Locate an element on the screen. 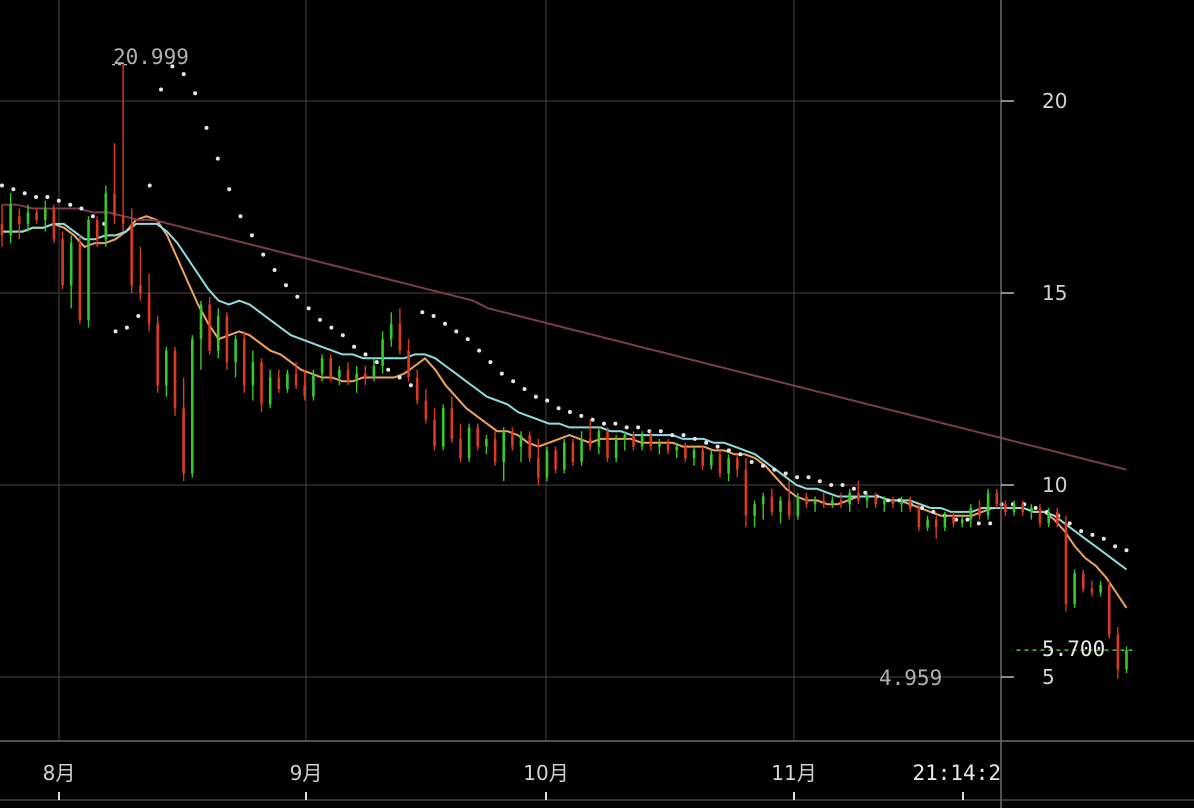  y-tick-label: 15 is located at coordinates (1054, 293).